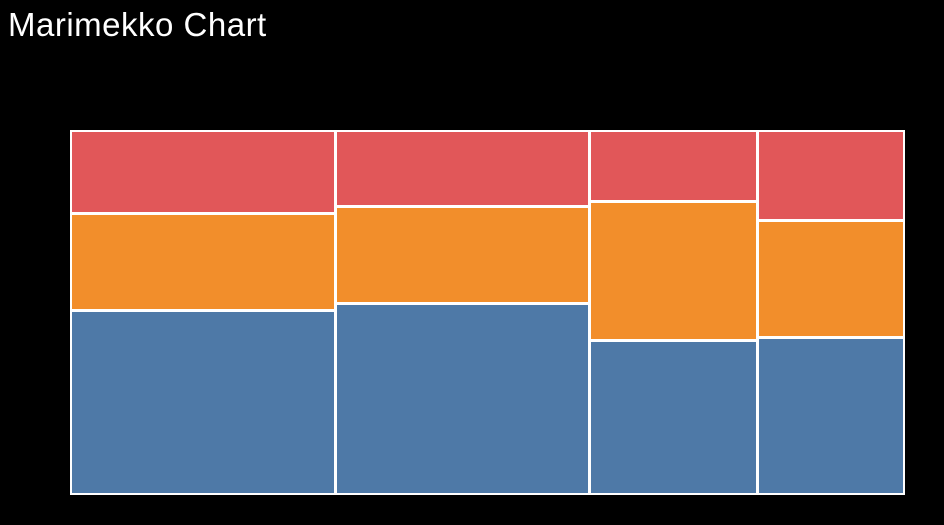 This screenshot has height=525, width=944. Describe the element at coordinates (203, 402) in the screenshot. I see `mekko-segment-column-1-series-blue` at that location.